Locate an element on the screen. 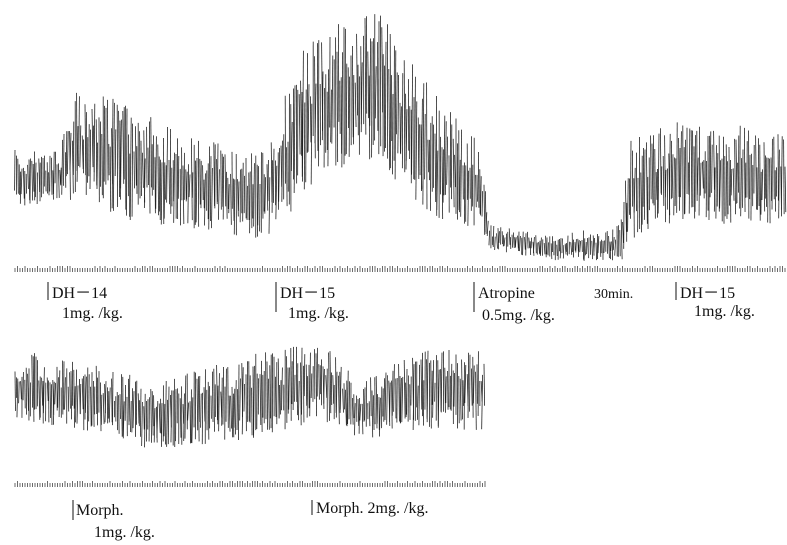  marker-label: DH－15 is located at coordinates (307, 293).